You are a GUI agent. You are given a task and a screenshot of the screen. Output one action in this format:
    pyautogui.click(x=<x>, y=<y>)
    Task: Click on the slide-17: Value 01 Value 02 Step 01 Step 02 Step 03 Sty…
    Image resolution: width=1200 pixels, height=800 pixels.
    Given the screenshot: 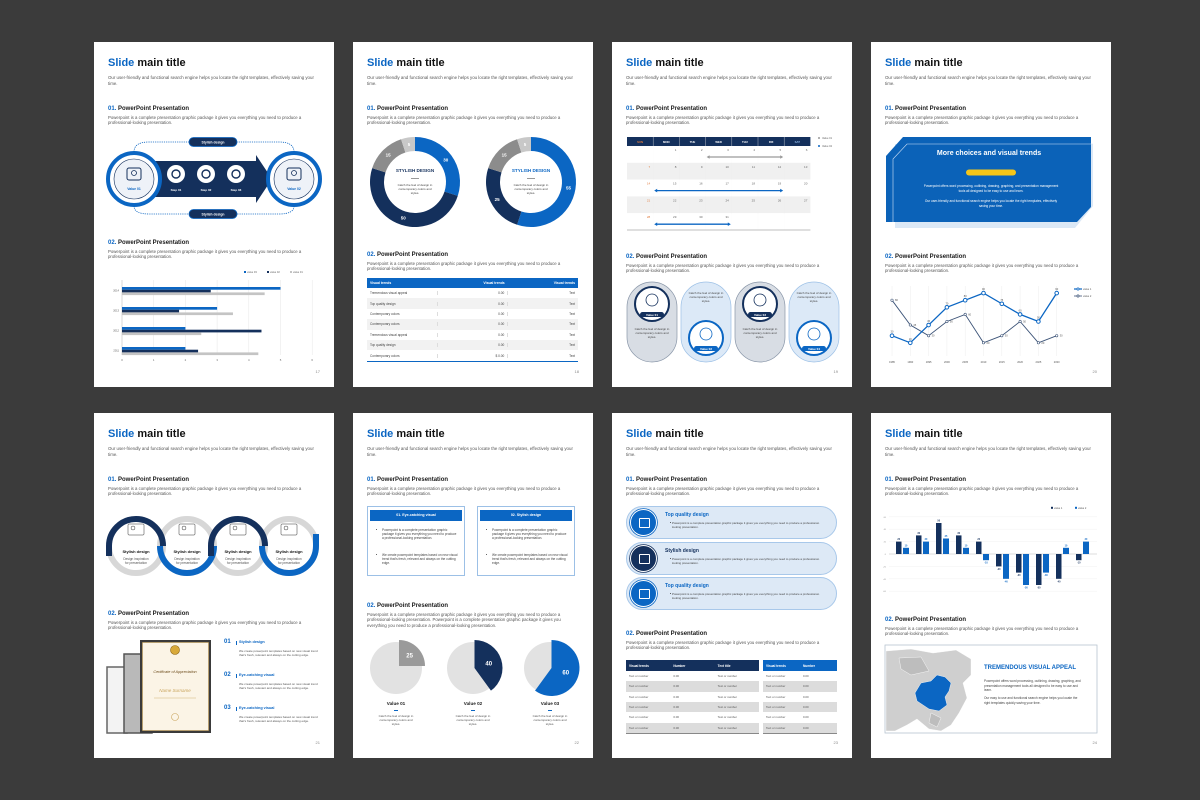 What is the action you would take?
    pyautogui.click(x=214, y=214)
    